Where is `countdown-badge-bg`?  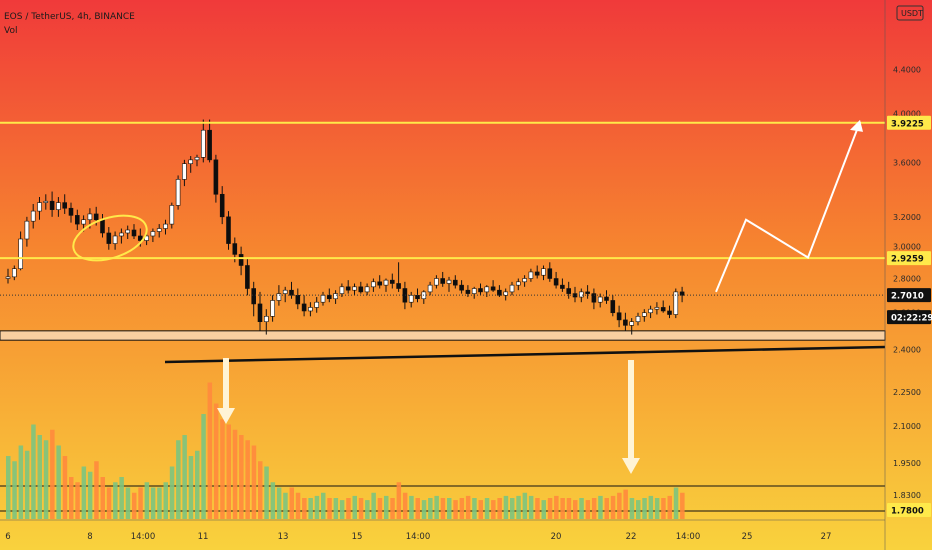 countdown-badge-bg is located at coordinates (909, 317).